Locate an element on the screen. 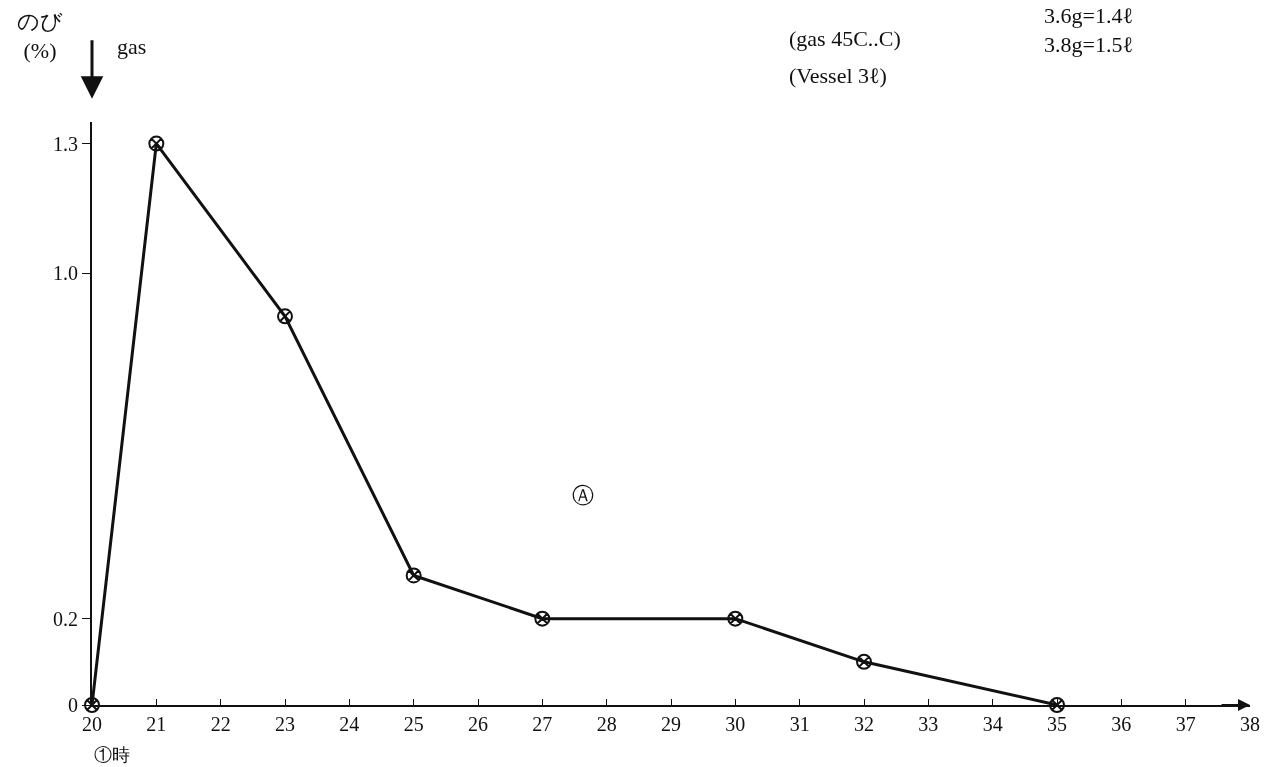 The image size is (1280, 767). x-tick-label: 20 is located at coordinates (92, 724).